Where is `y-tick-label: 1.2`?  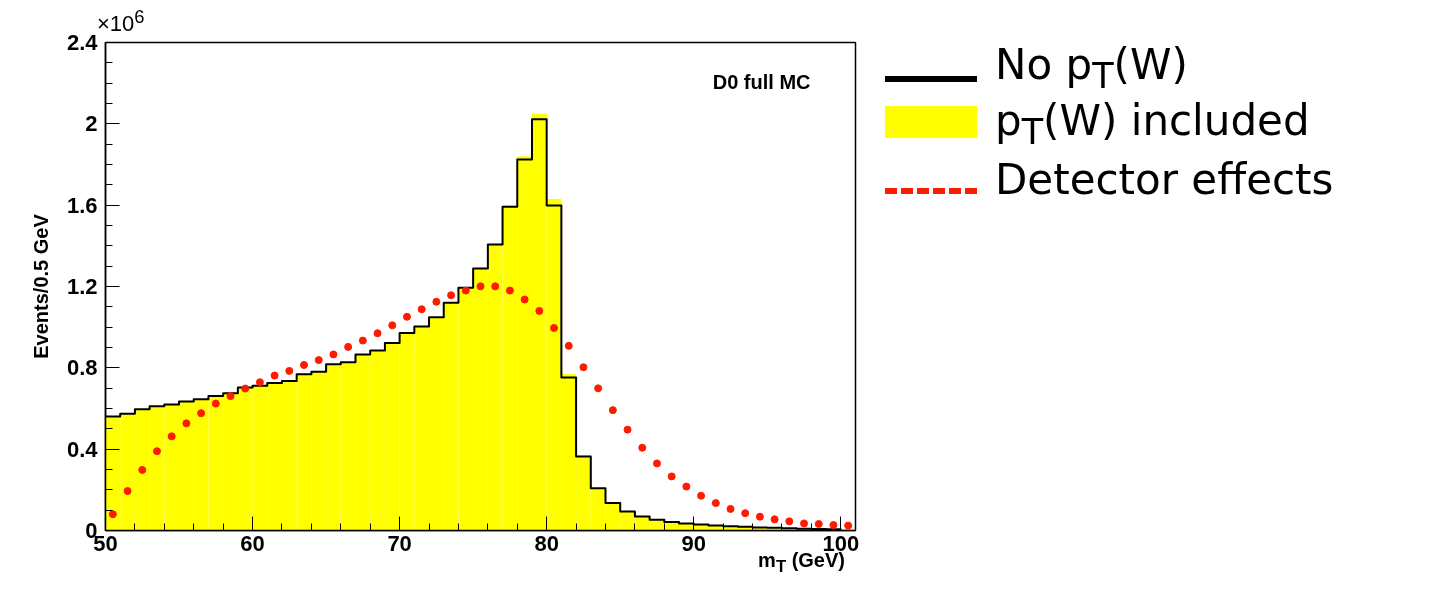 y-tick-label: 1.2 is located at coordinates (82, 286).